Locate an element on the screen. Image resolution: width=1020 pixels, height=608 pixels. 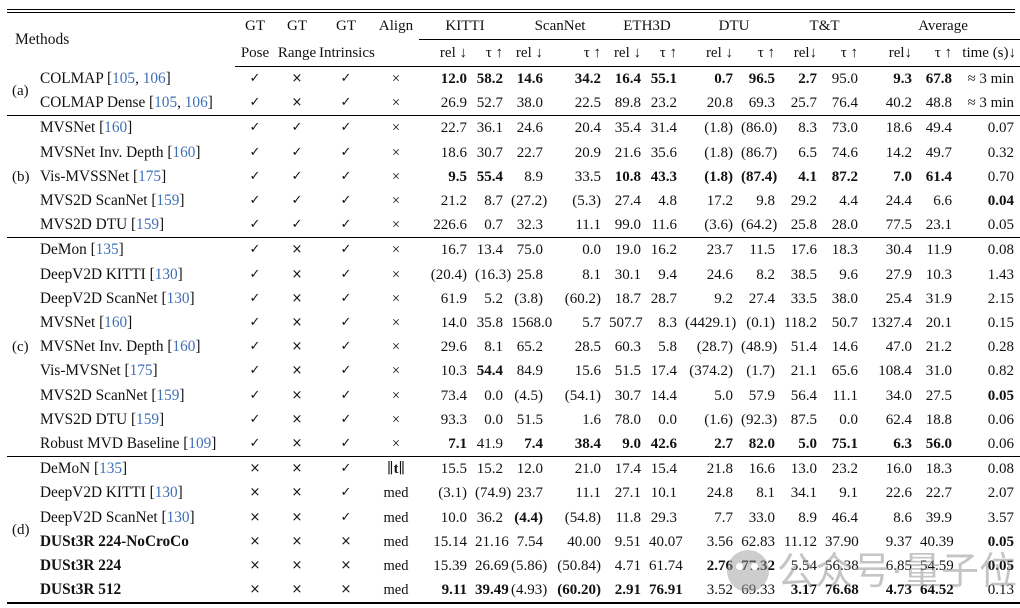
cell-dtu-tau: 8.1 is located at coordinates (766, 493).